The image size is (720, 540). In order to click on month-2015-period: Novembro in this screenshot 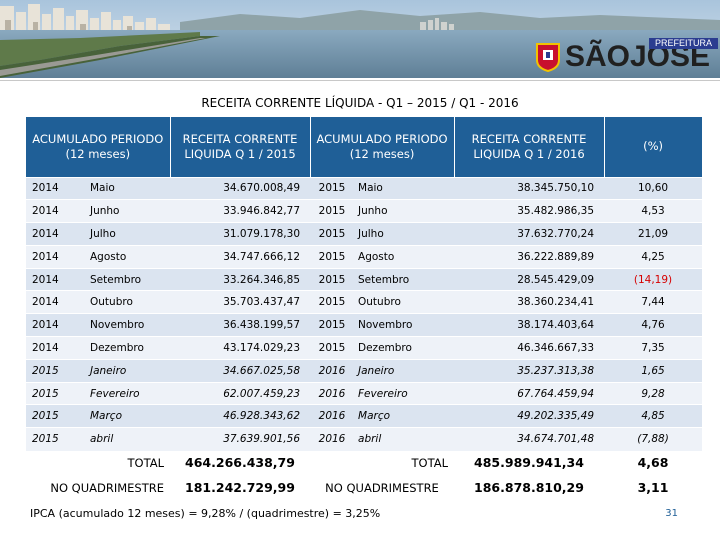, I will do `click(128, 325)`.